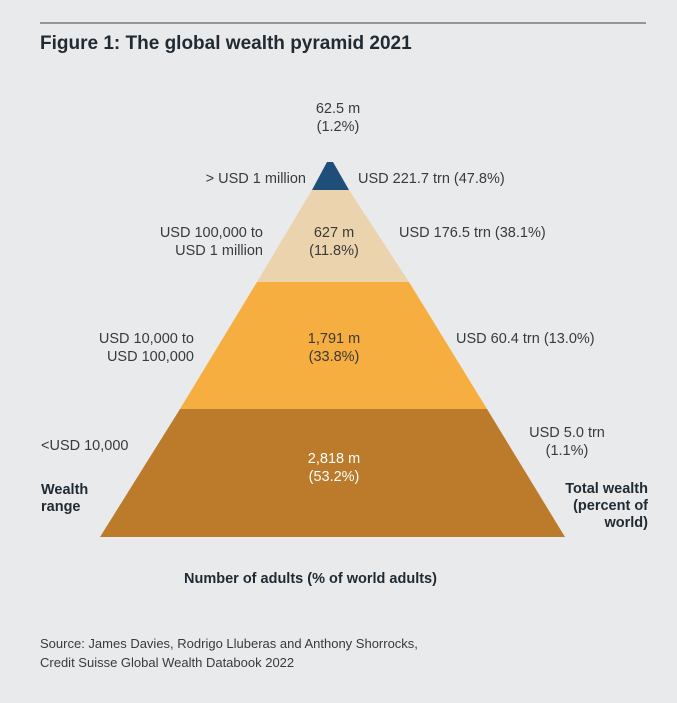 The height and width of the screenshot is (703, 677). What do you see at coordinates (146, 348) in the screenshot?
I see `tier-3-wealth-range: USD 10,000 to USD 100,000` at bounding box center [146, 348].